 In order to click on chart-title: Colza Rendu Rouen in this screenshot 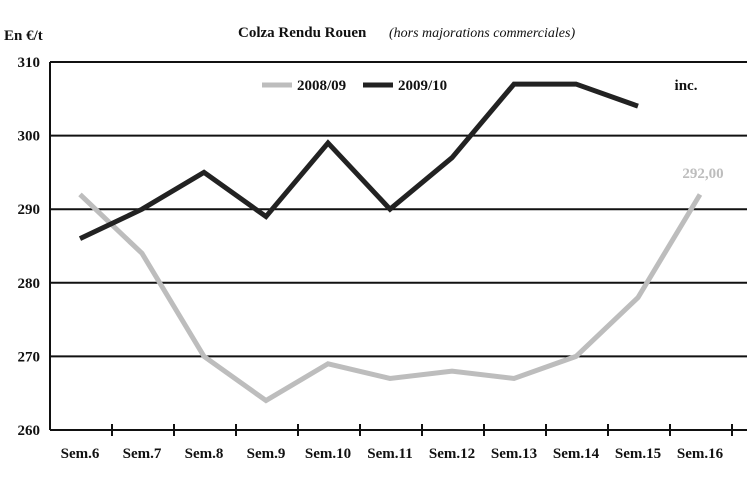, I will do `click(302, 33)`.